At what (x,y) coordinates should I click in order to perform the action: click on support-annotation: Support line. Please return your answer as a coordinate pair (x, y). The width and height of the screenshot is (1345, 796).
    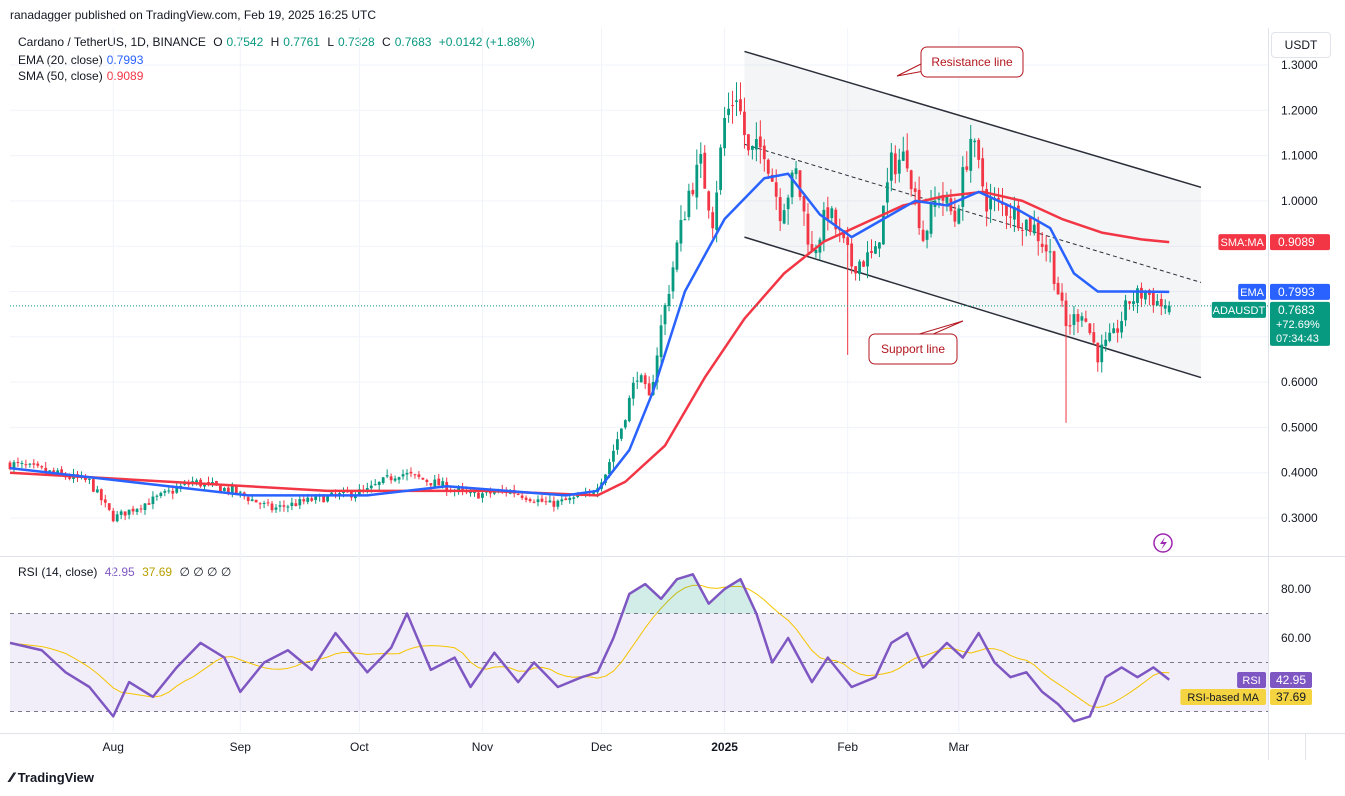
    Looking at the image, I should click on (916, 342).